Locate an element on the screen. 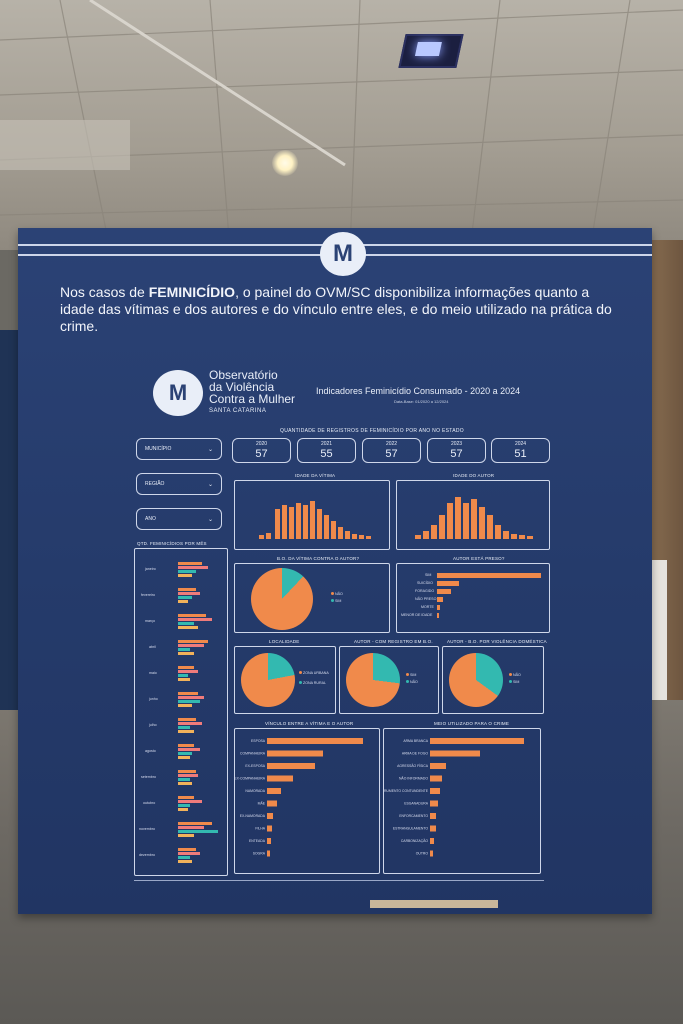 The height and width of the screenshot is (1024, 683). panel-title: IDADE DO AUTOR is located at coordinates (474, 475).